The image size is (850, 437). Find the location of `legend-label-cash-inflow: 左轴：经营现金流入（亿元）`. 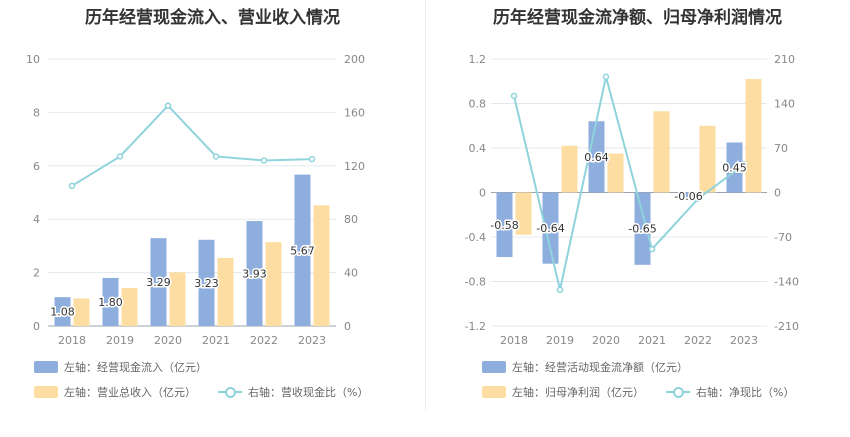

legend-label-cash-inflow: 左轴：经营现金流入（亿元） is located at coordinates (135, 367).